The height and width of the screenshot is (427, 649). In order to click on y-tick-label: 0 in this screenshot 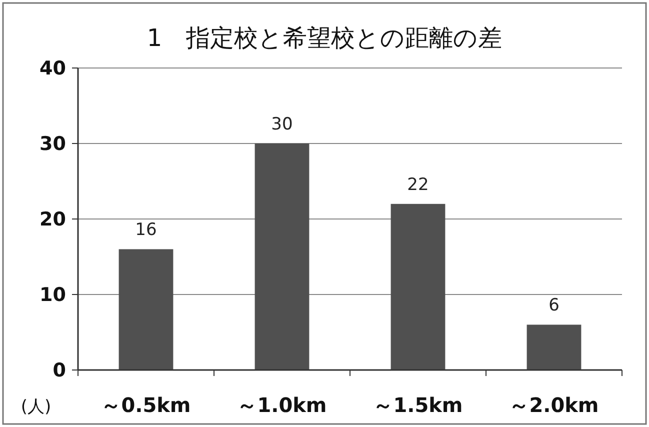, I will do `click(59, 371)`.